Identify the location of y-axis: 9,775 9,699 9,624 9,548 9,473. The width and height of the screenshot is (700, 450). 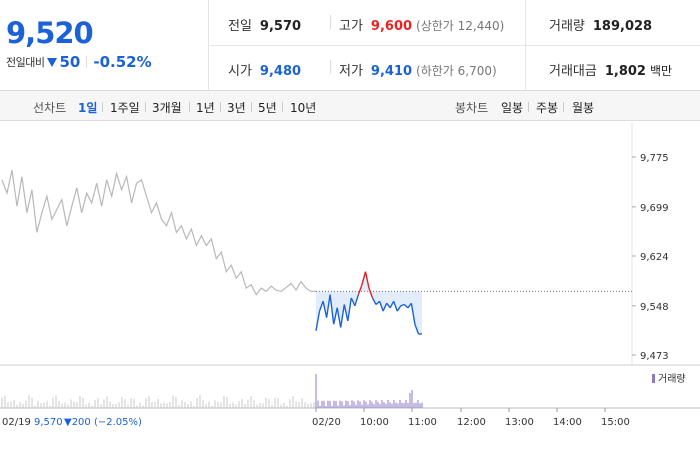
(650, 257).